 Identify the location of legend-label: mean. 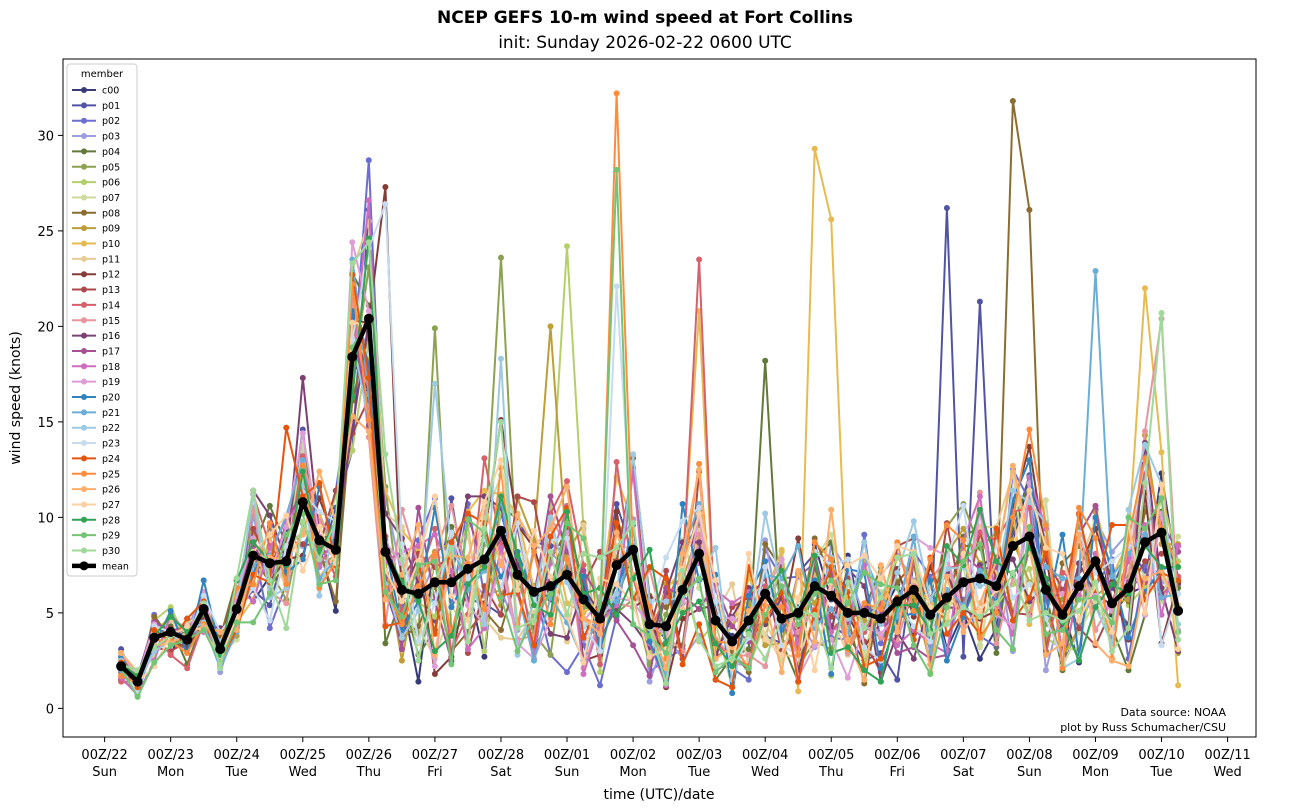
(115, 566).